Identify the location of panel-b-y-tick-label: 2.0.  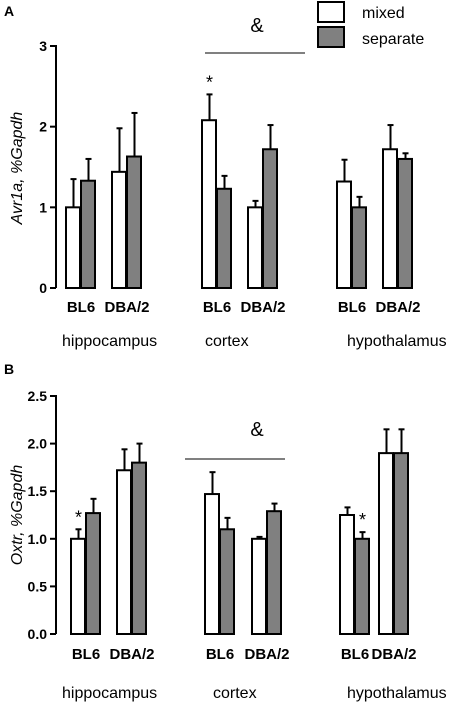
(38, 444).